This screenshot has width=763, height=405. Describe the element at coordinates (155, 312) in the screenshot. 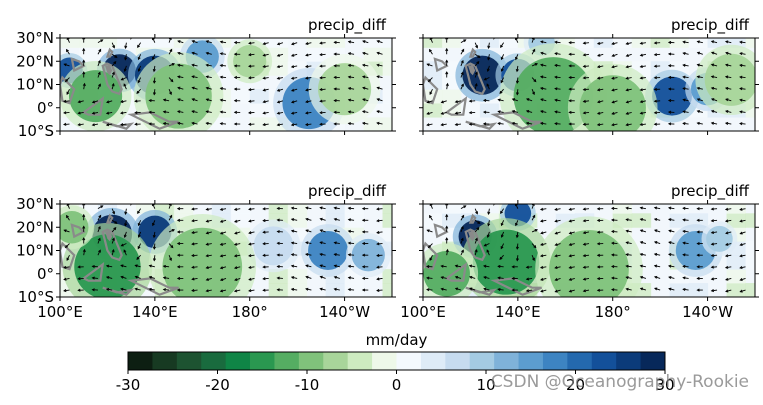

I see `lon-tick-label: 140°E` at that location.